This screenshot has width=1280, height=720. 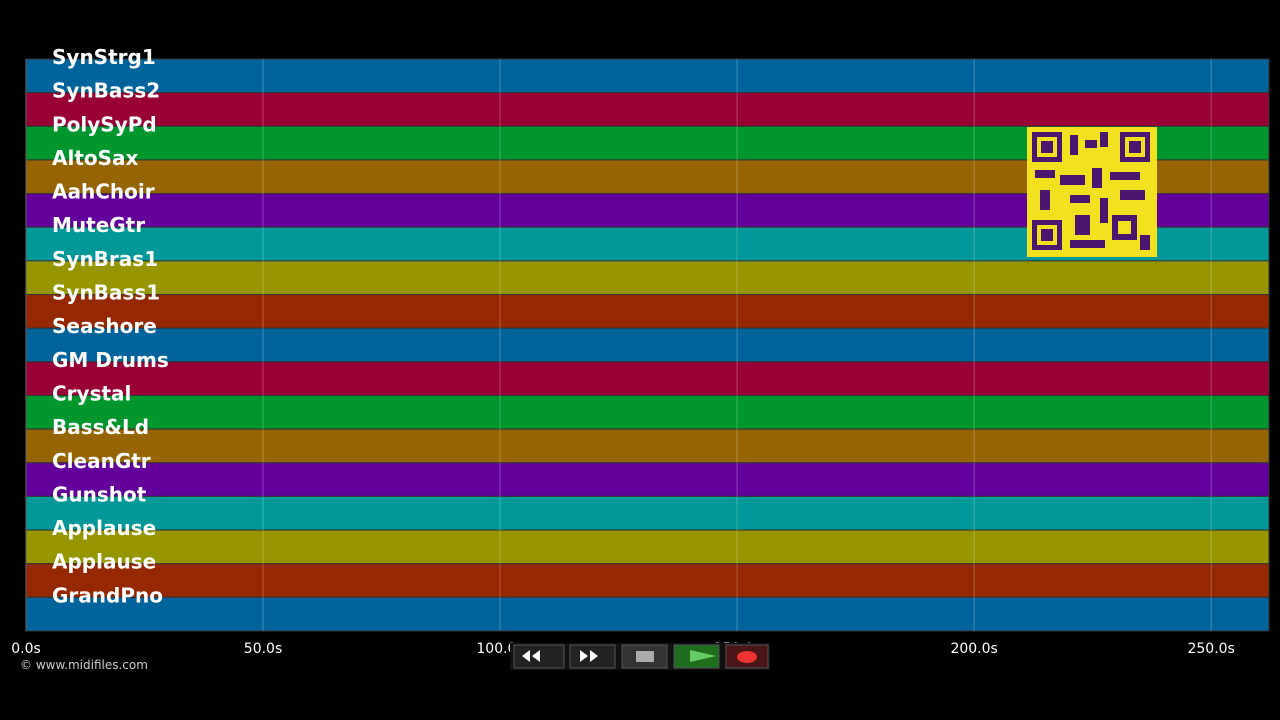 What do you see at coordinates (592, 656) in the screenshot?
I see `forward-button` at bounding box center [592, 656].